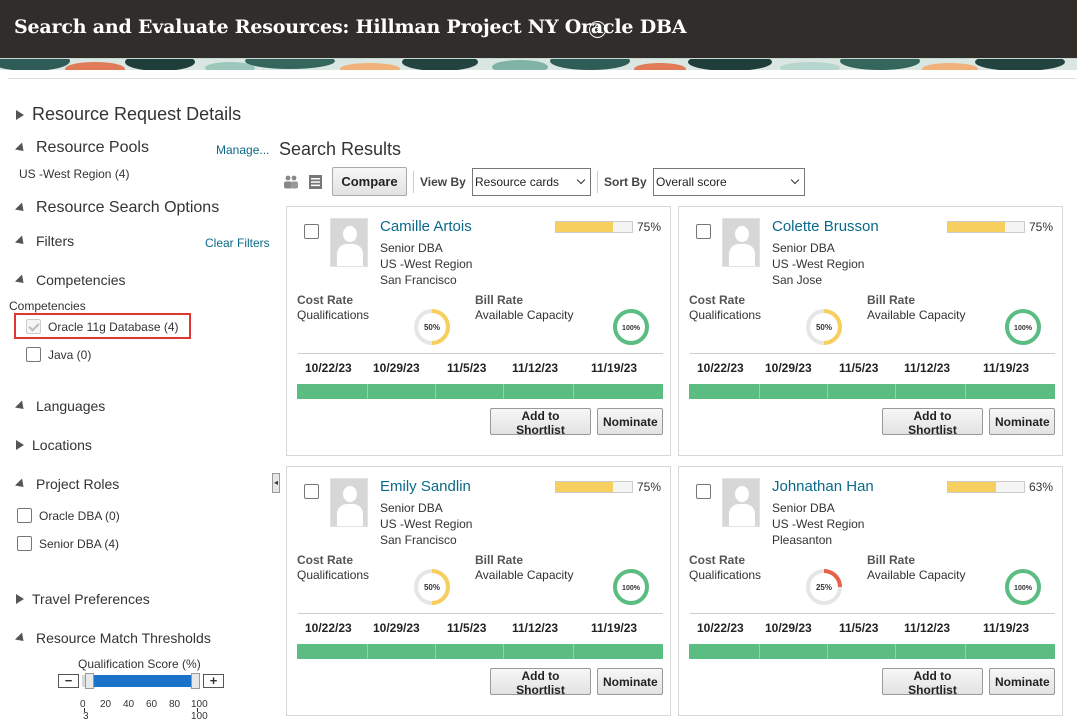  What do you see at coordinates (33, 326) in the screenshot?
I see `checkbox-checked` at bounding box center [33, 326].